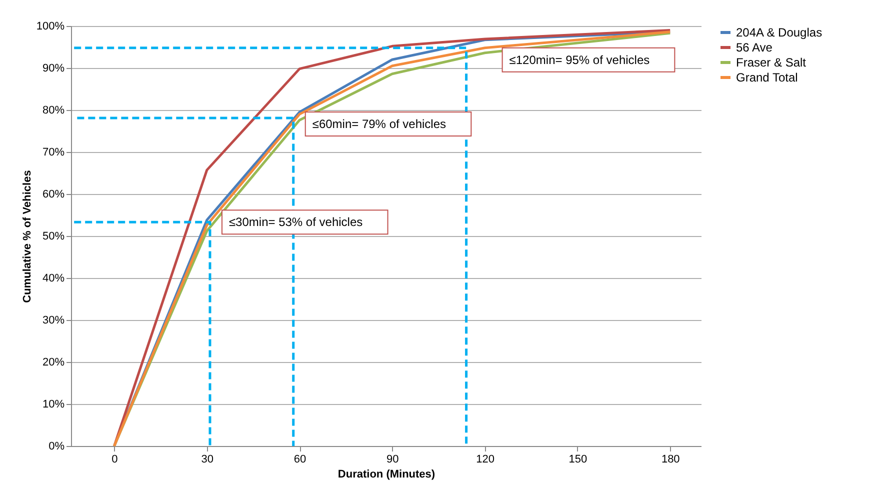 The height and width of the screenshot is (504, 874). What do you see at coordinates (53, 194) in the screenshot?
I see `y-tick-label: 60%` at bounding box center [53, 194].